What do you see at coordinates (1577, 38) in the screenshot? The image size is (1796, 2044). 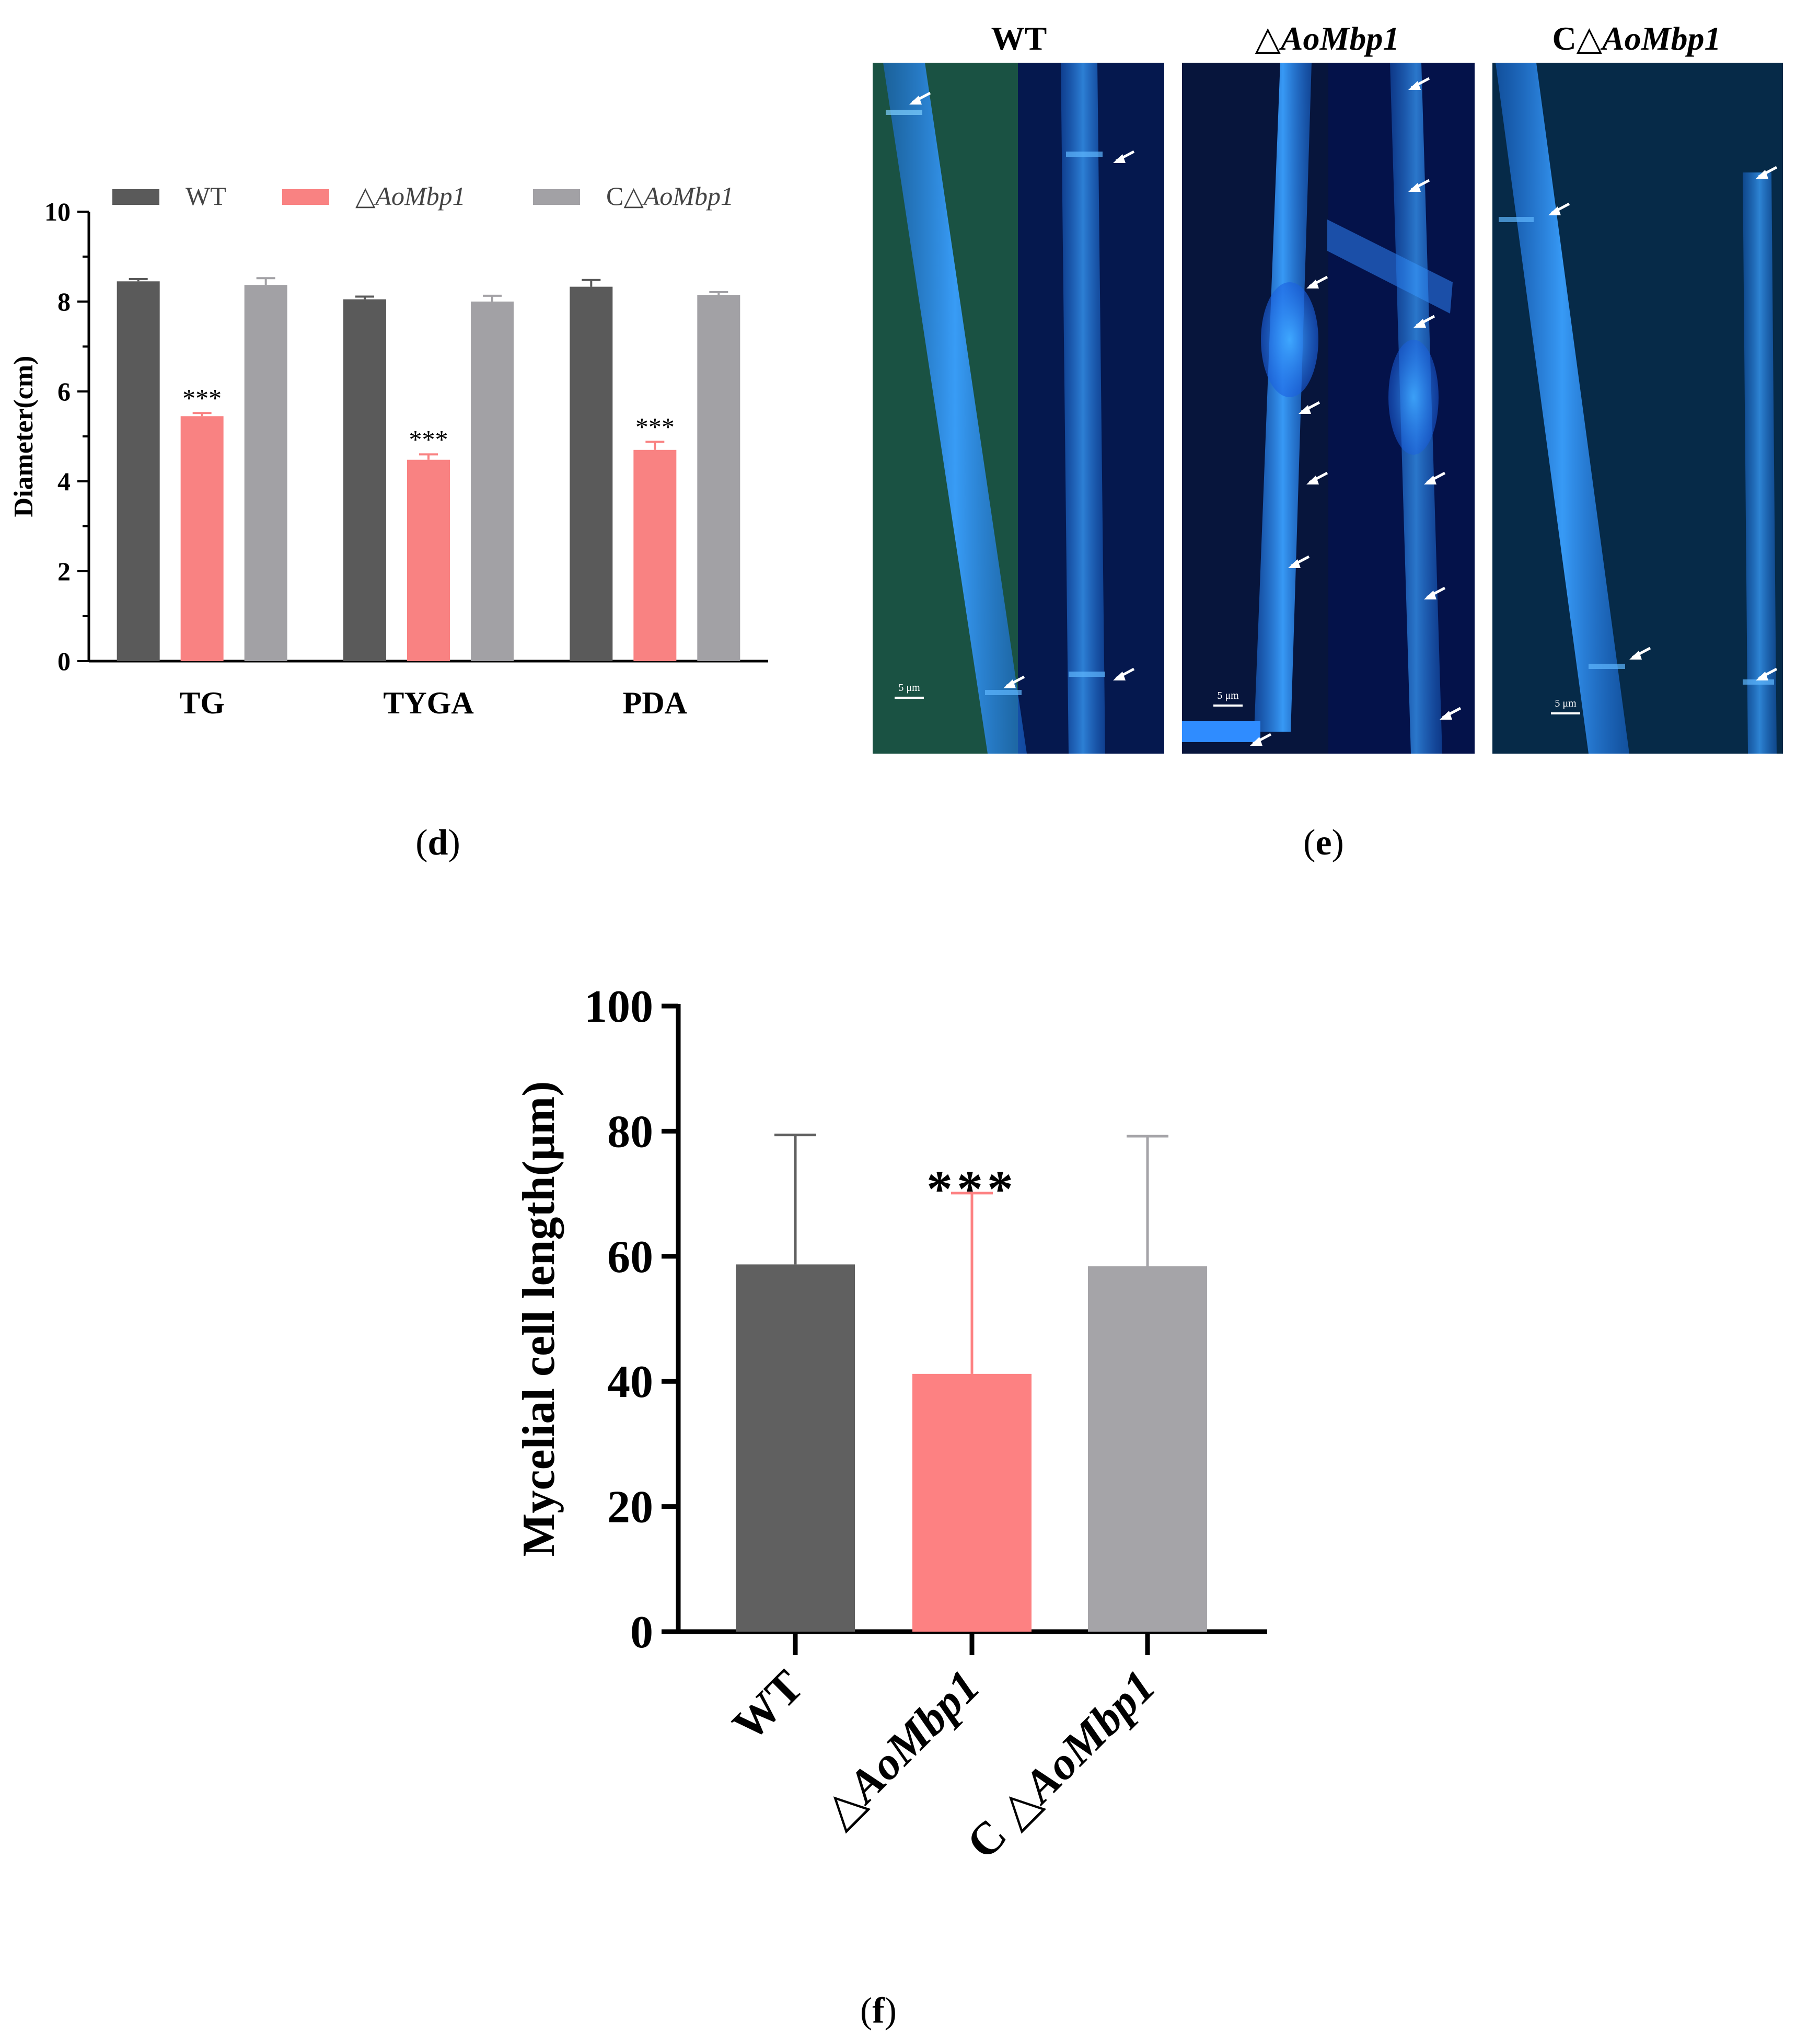 I see `micrograph-title-prefix: C△` at bounding box center [1577, 38].